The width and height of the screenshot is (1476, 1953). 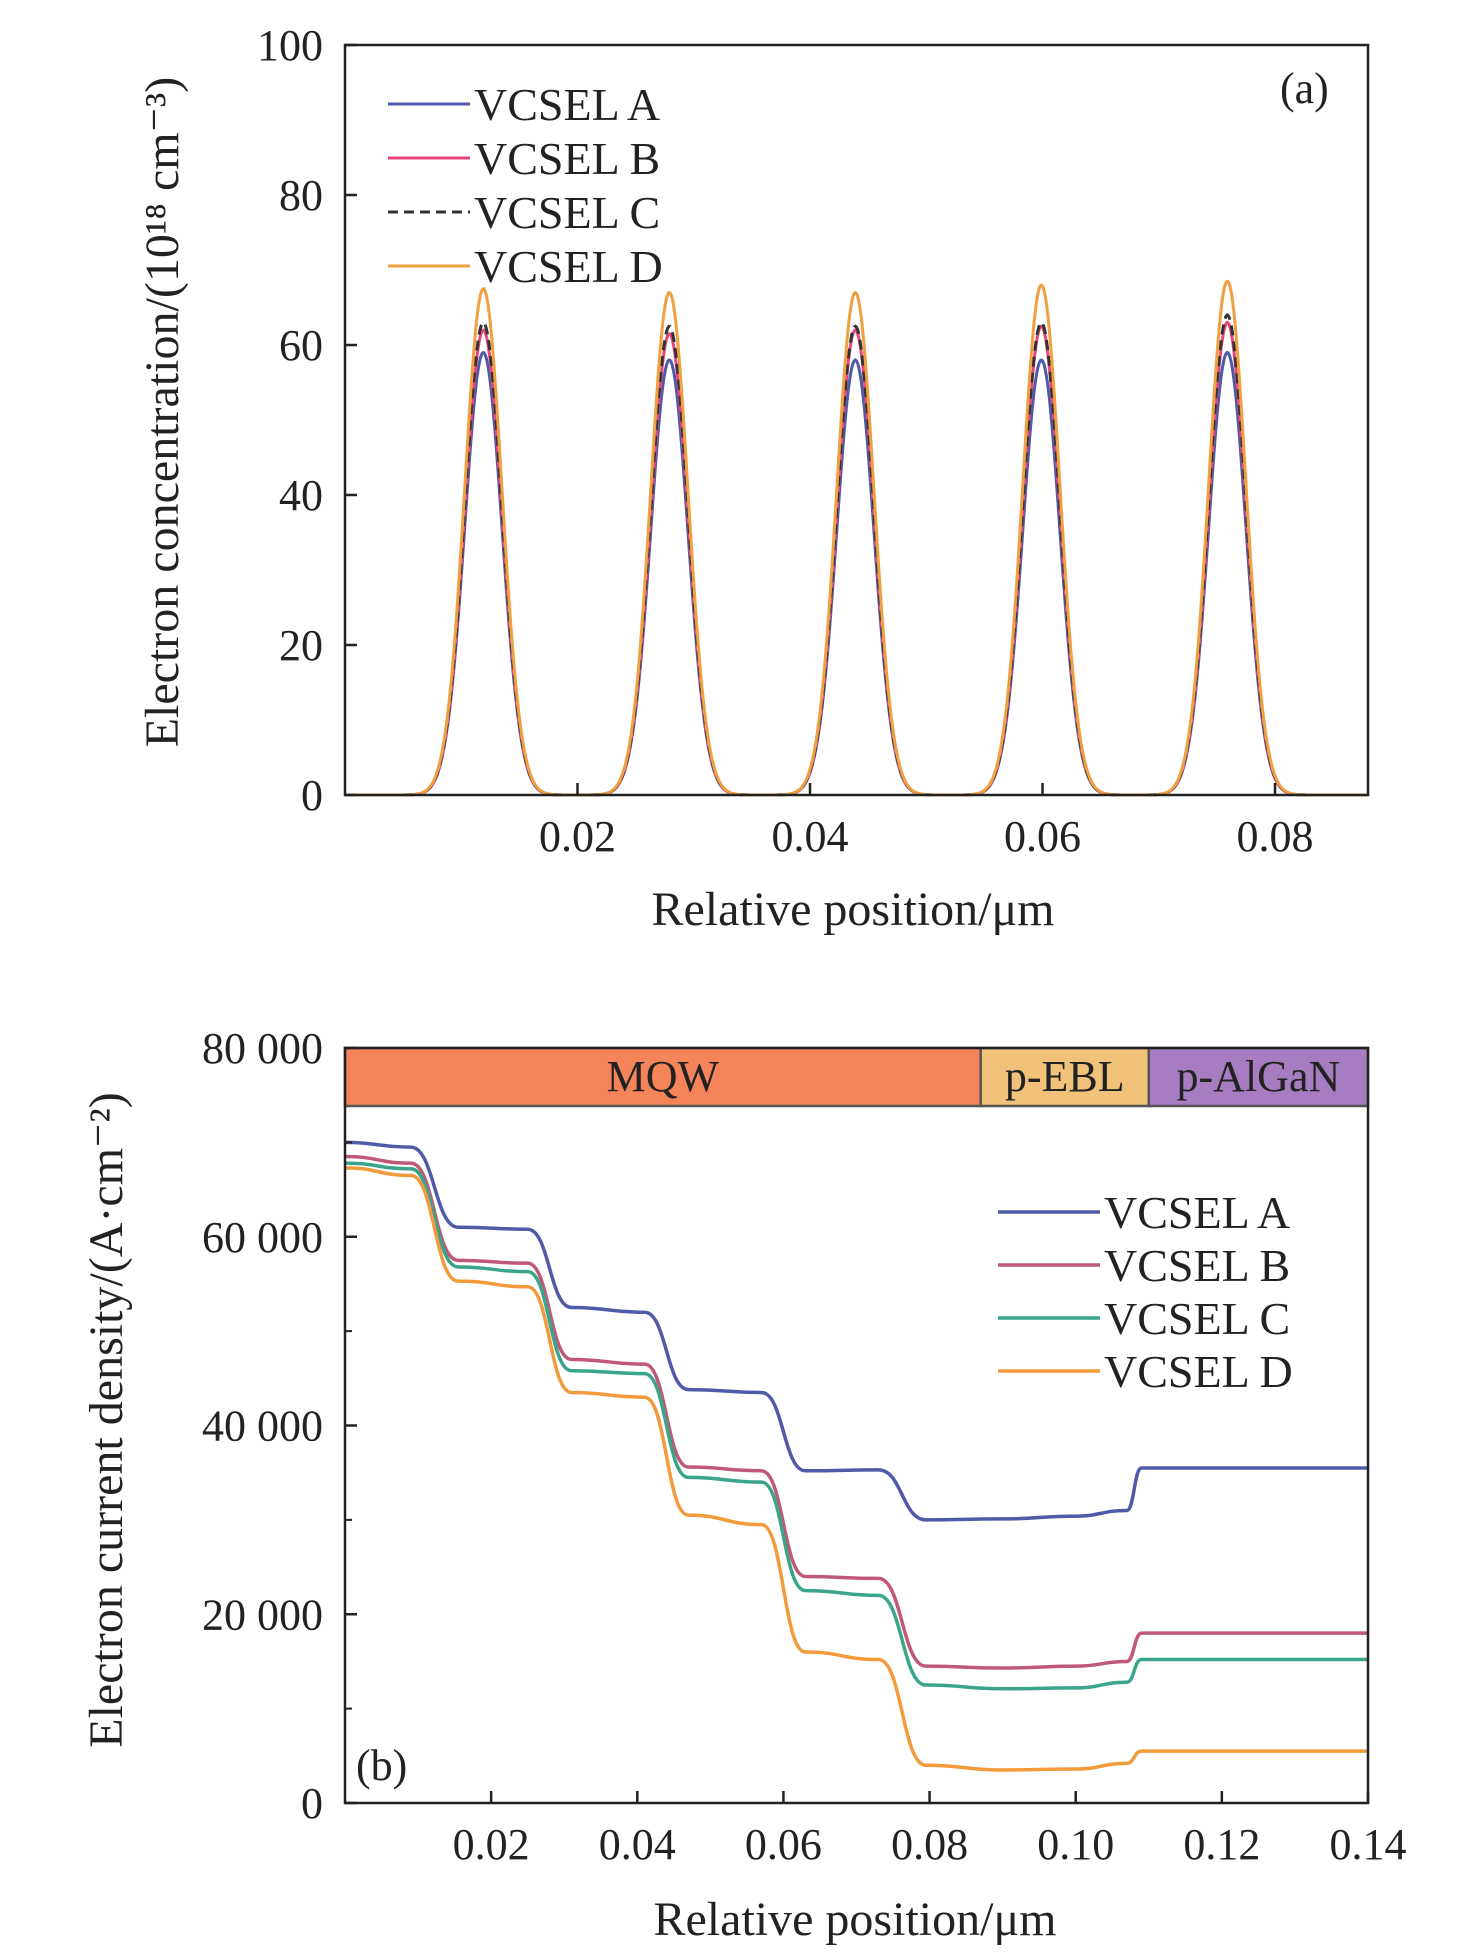 What do you see at coordinates (1221, 1844) in the screenshot?
I see `x-tick-label: 0.12` at bounding box center [1221, 1844].